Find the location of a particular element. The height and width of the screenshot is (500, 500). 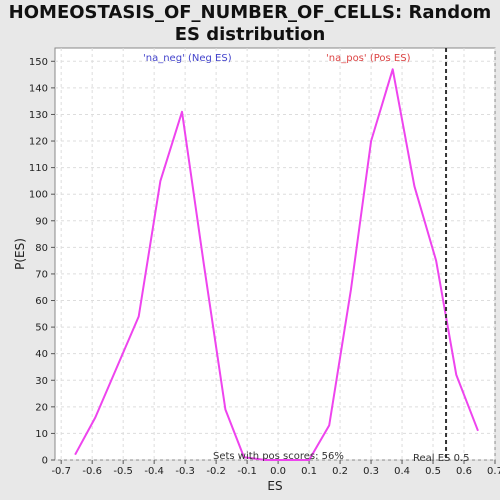

y-tick-label: 90 is located at coordinates (41, 221).